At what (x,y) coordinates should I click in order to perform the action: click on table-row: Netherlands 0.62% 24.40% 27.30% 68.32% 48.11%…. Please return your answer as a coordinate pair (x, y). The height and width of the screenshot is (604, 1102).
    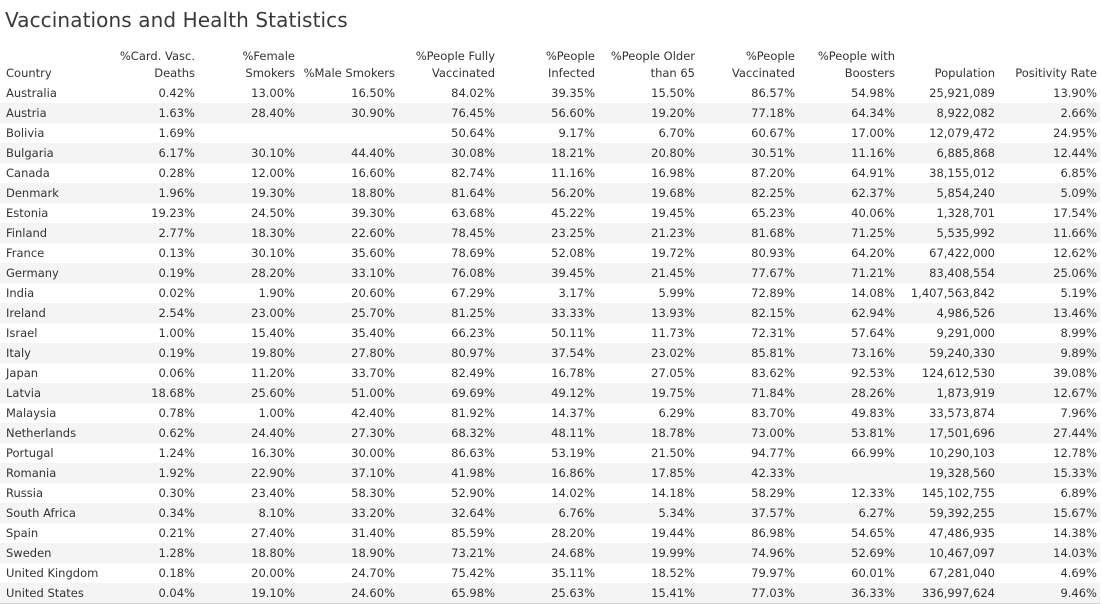
    Looking at the image, I should click on (550, 433).